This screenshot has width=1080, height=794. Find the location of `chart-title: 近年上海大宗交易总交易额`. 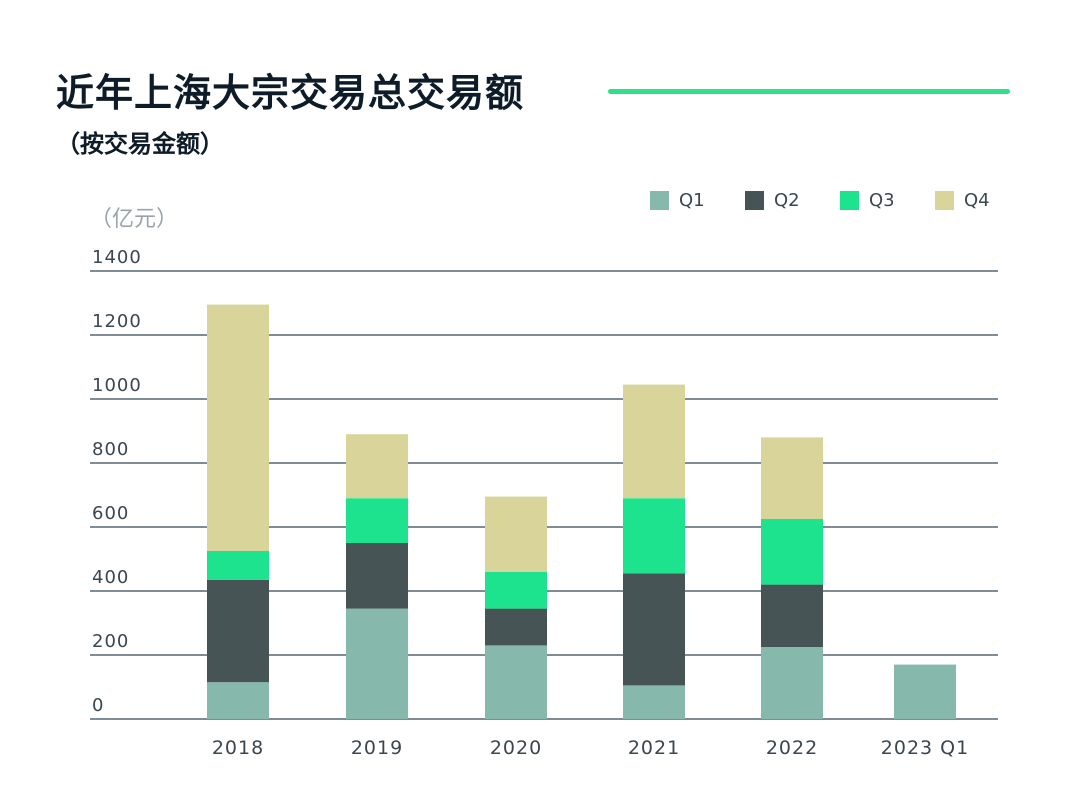

chart-title: 近年上海大宗交易总交易额 is located at coordinates (290, 93).